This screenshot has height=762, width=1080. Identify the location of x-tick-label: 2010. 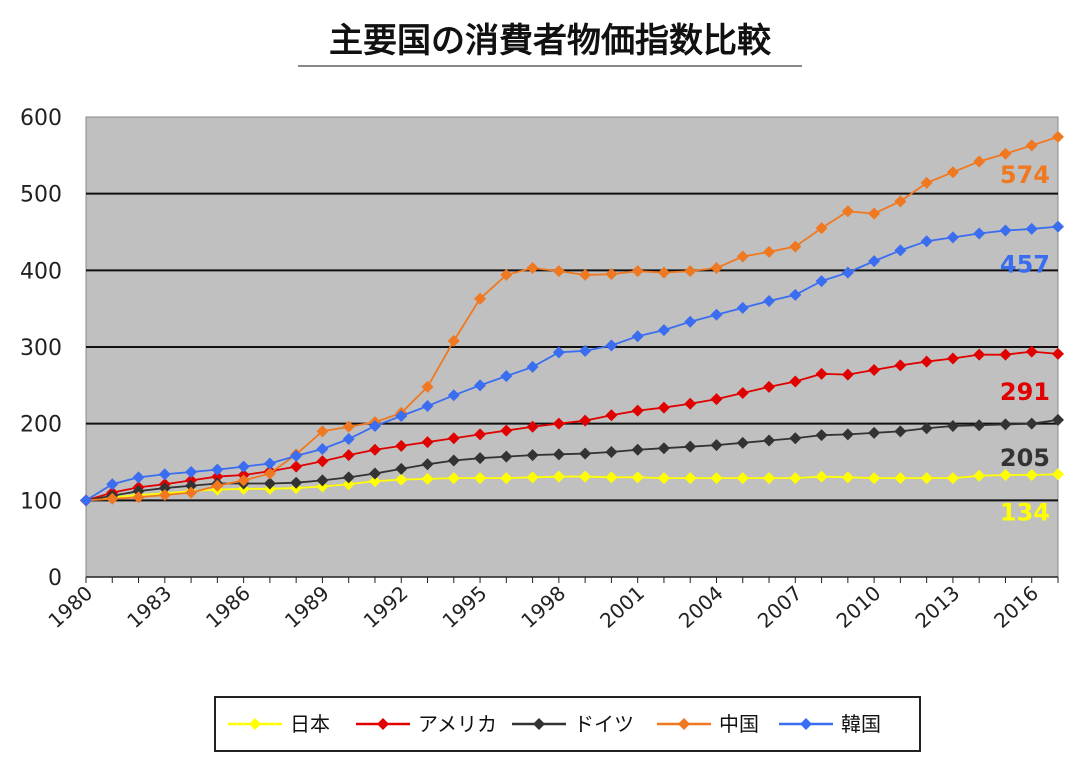
(859, 607).